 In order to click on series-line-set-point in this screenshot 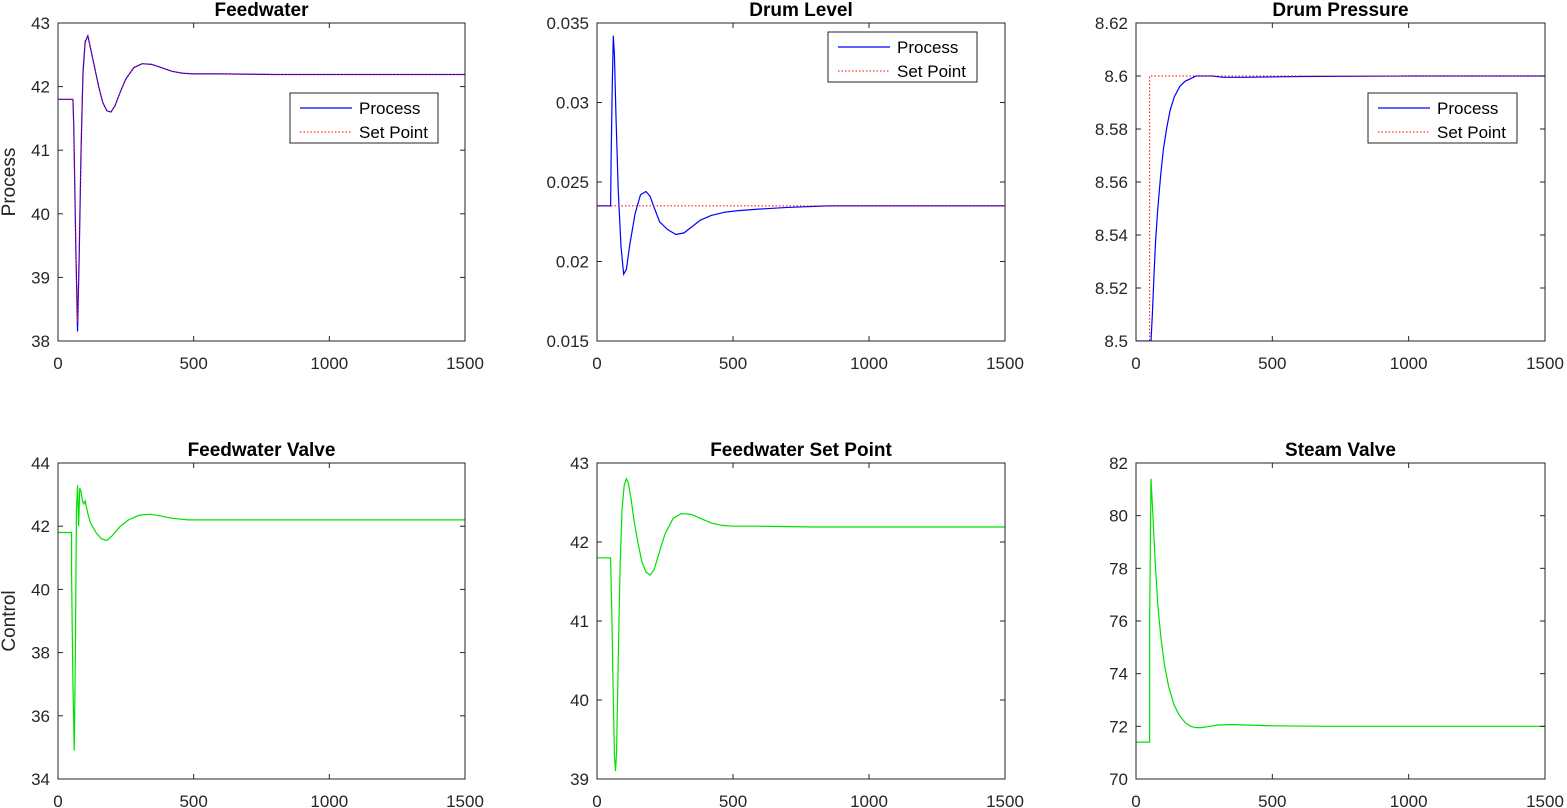, I will do `click(1340, 208)`.